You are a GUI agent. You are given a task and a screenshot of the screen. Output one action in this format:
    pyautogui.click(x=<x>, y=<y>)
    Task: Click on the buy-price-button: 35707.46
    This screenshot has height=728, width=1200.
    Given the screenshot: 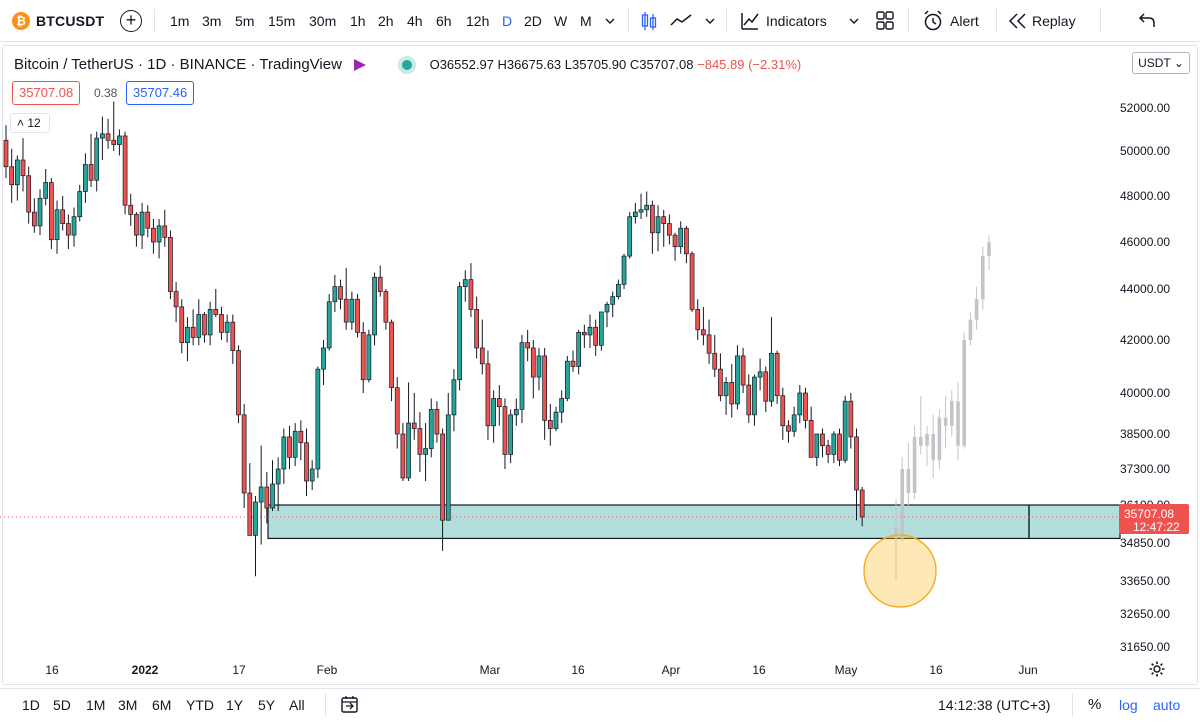 What is the action you would take?
    pyautogui.click(x=160, y=93)
    